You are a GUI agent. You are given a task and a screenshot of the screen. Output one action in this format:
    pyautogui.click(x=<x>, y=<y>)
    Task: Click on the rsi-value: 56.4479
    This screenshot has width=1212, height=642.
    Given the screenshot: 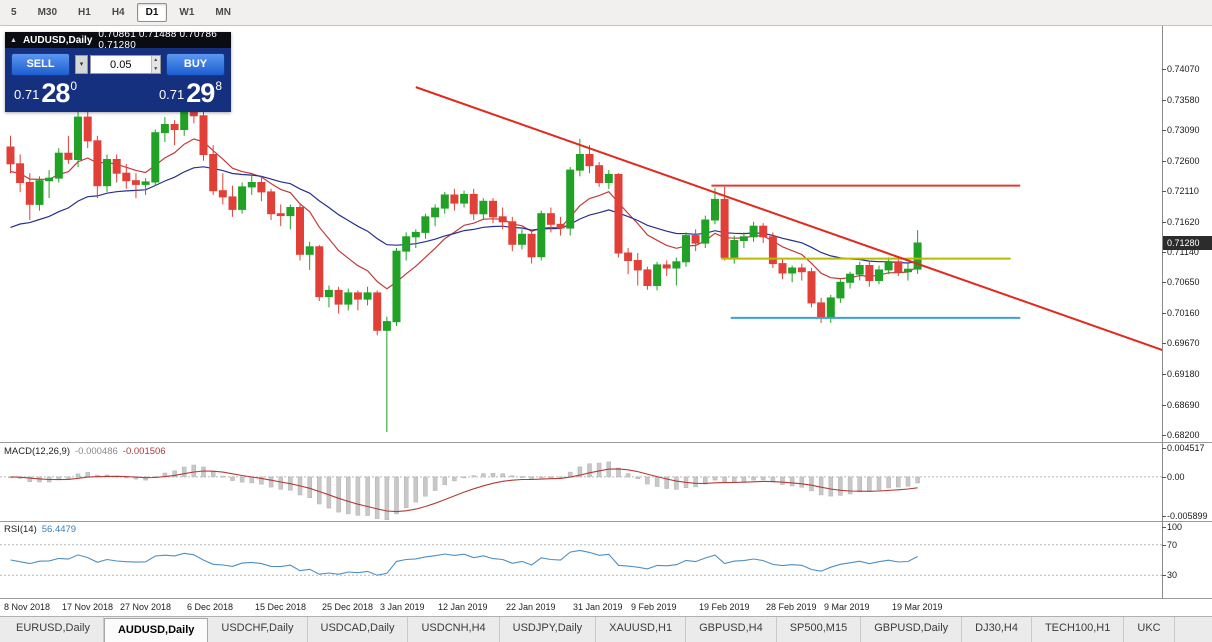 What is the action you would take?
    pyautogui.click(x=59, y=529)
    